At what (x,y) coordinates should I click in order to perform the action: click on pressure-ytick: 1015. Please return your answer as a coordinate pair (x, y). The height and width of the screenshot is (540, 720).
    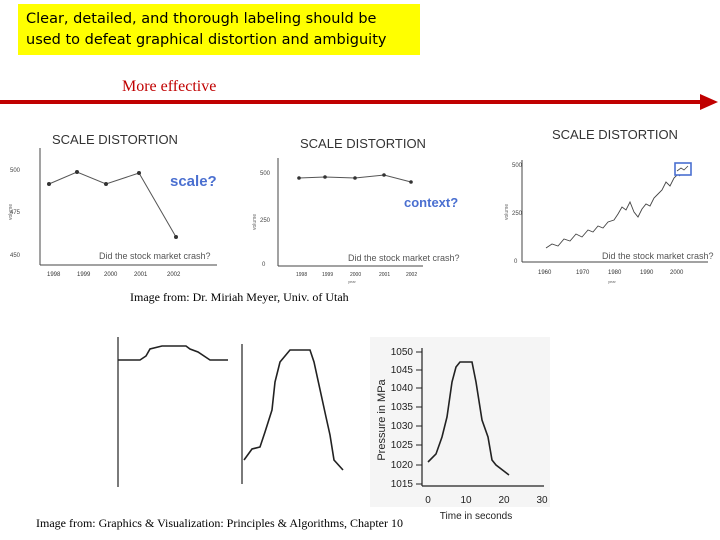
    Looking at the image, I should click on (402, 484).